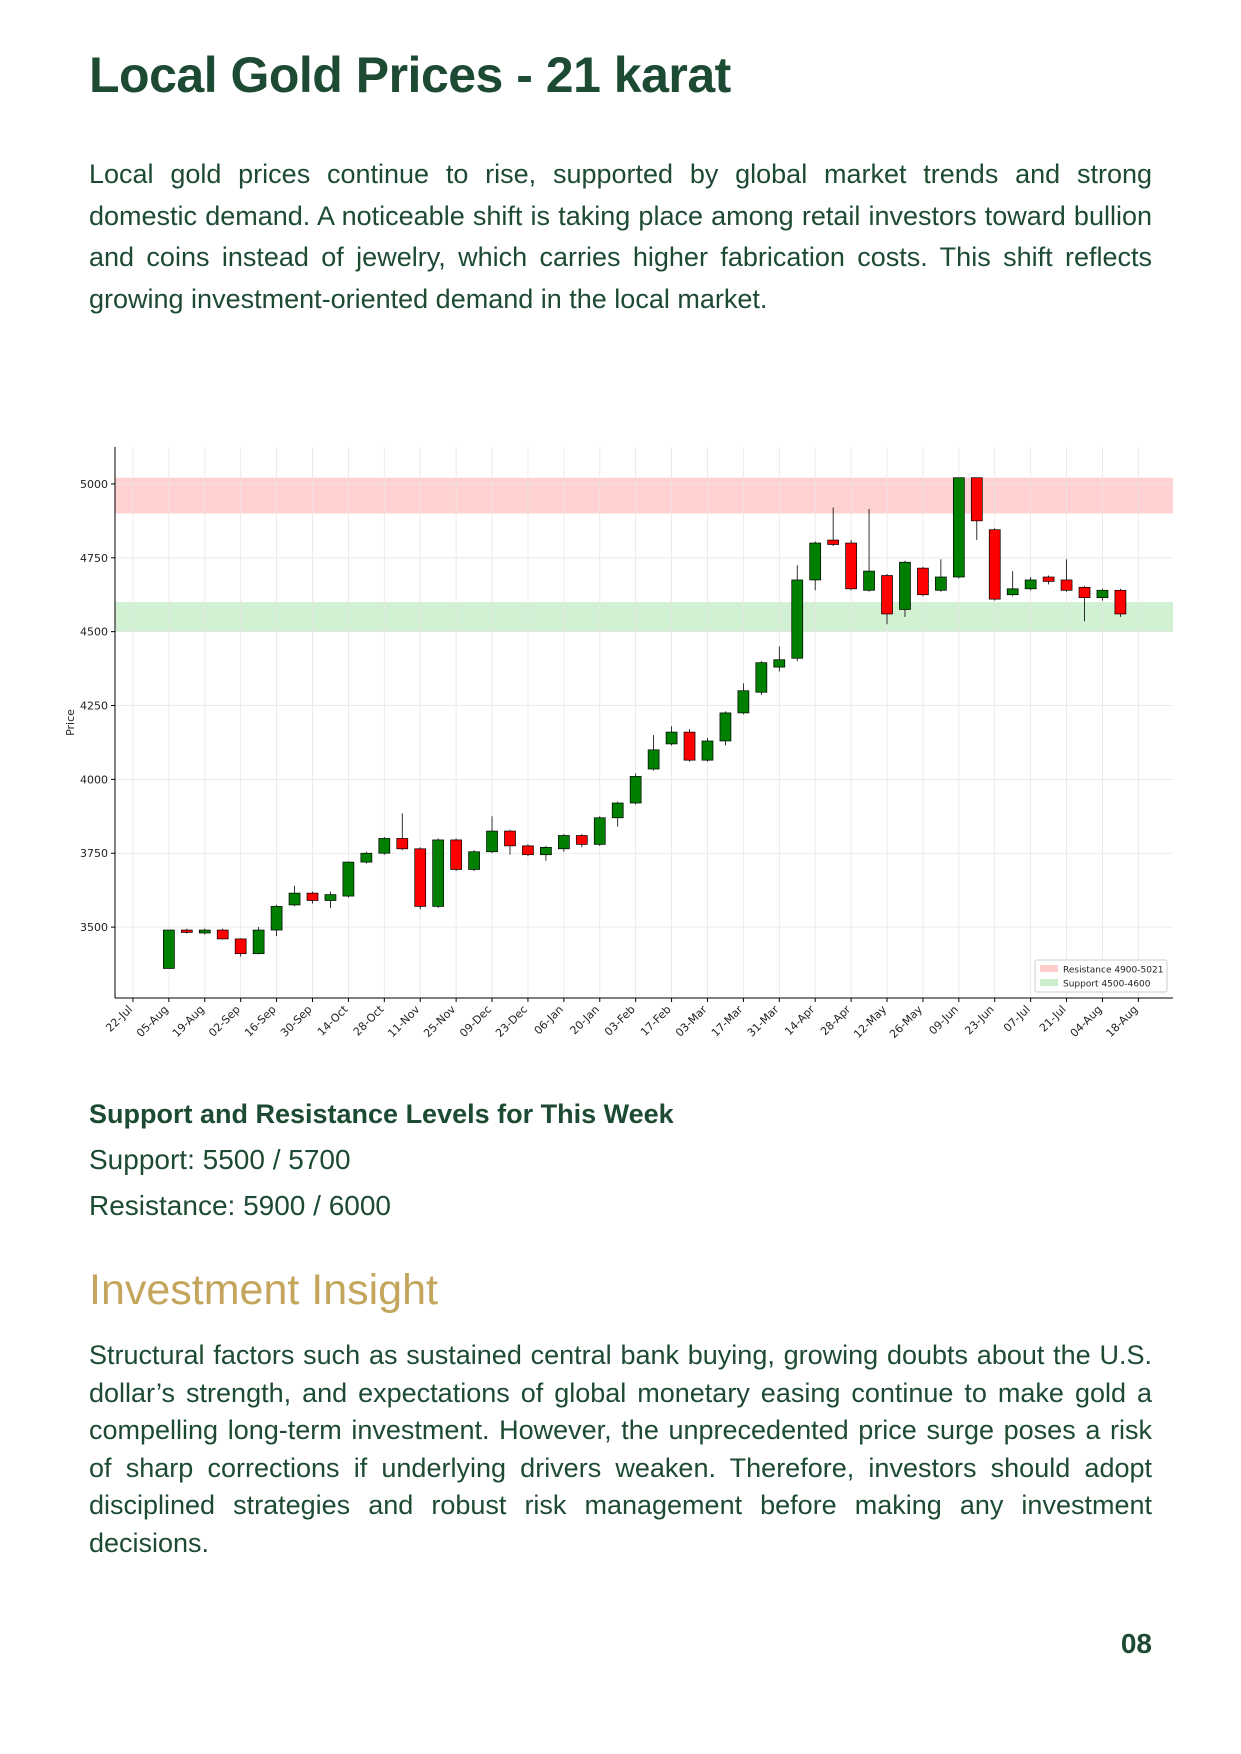  Describe the element at coordinates (410, 75) in the screenshot. I see `page-title: Local Gold Prices - 21 karat` at that location.